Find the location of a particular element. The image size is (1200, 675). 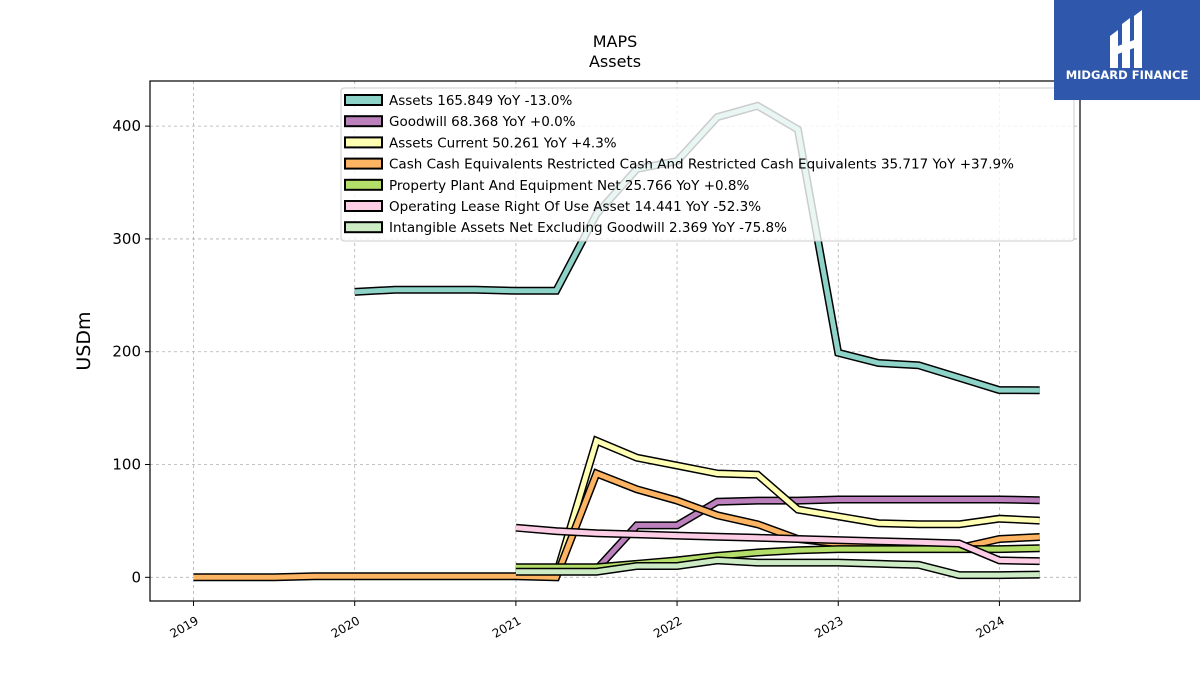

logo-text: MIDGARD FINANCE is located at coordinates (1127, 75).